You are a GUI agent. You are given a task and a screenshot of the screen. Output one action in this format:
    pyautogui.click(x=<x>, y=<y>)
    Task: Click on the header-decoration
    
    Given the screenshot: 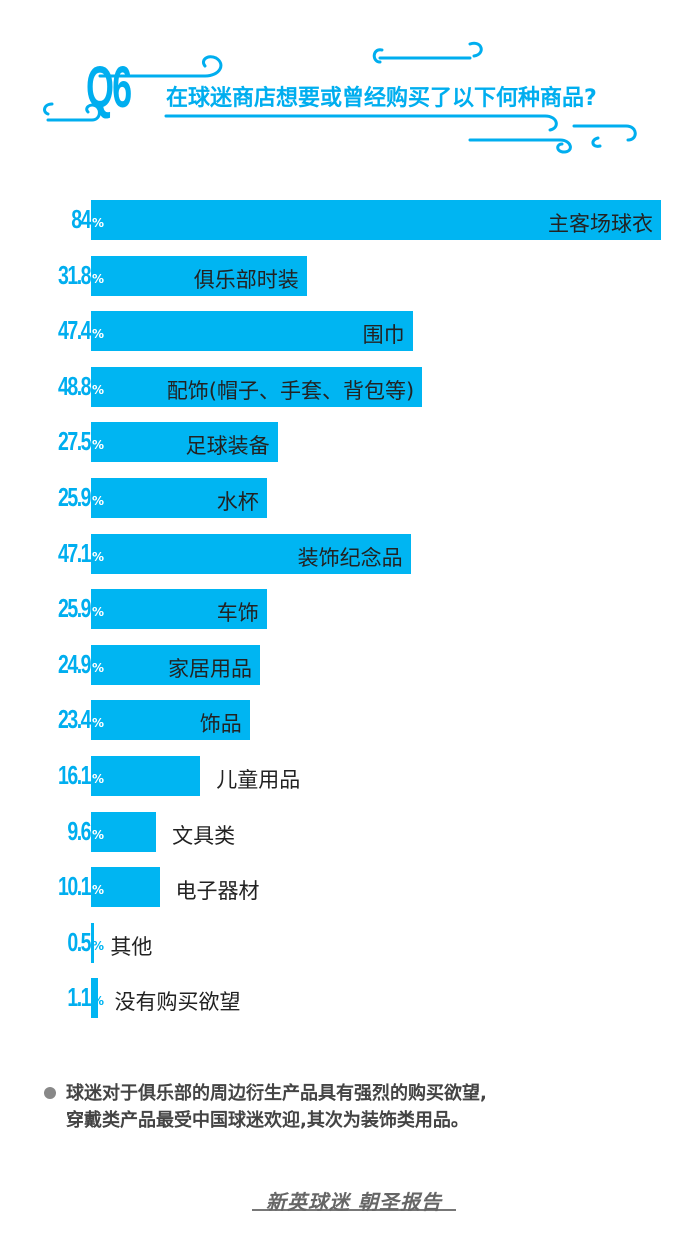 What is the action you would take?
    pyautogui.click(x=340, y=97)
    